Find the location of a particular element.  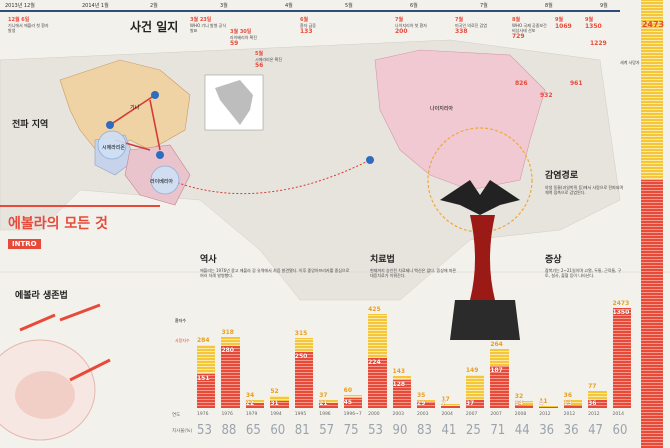

bar-cases-label: 35 is located at coordinates (421, 396).